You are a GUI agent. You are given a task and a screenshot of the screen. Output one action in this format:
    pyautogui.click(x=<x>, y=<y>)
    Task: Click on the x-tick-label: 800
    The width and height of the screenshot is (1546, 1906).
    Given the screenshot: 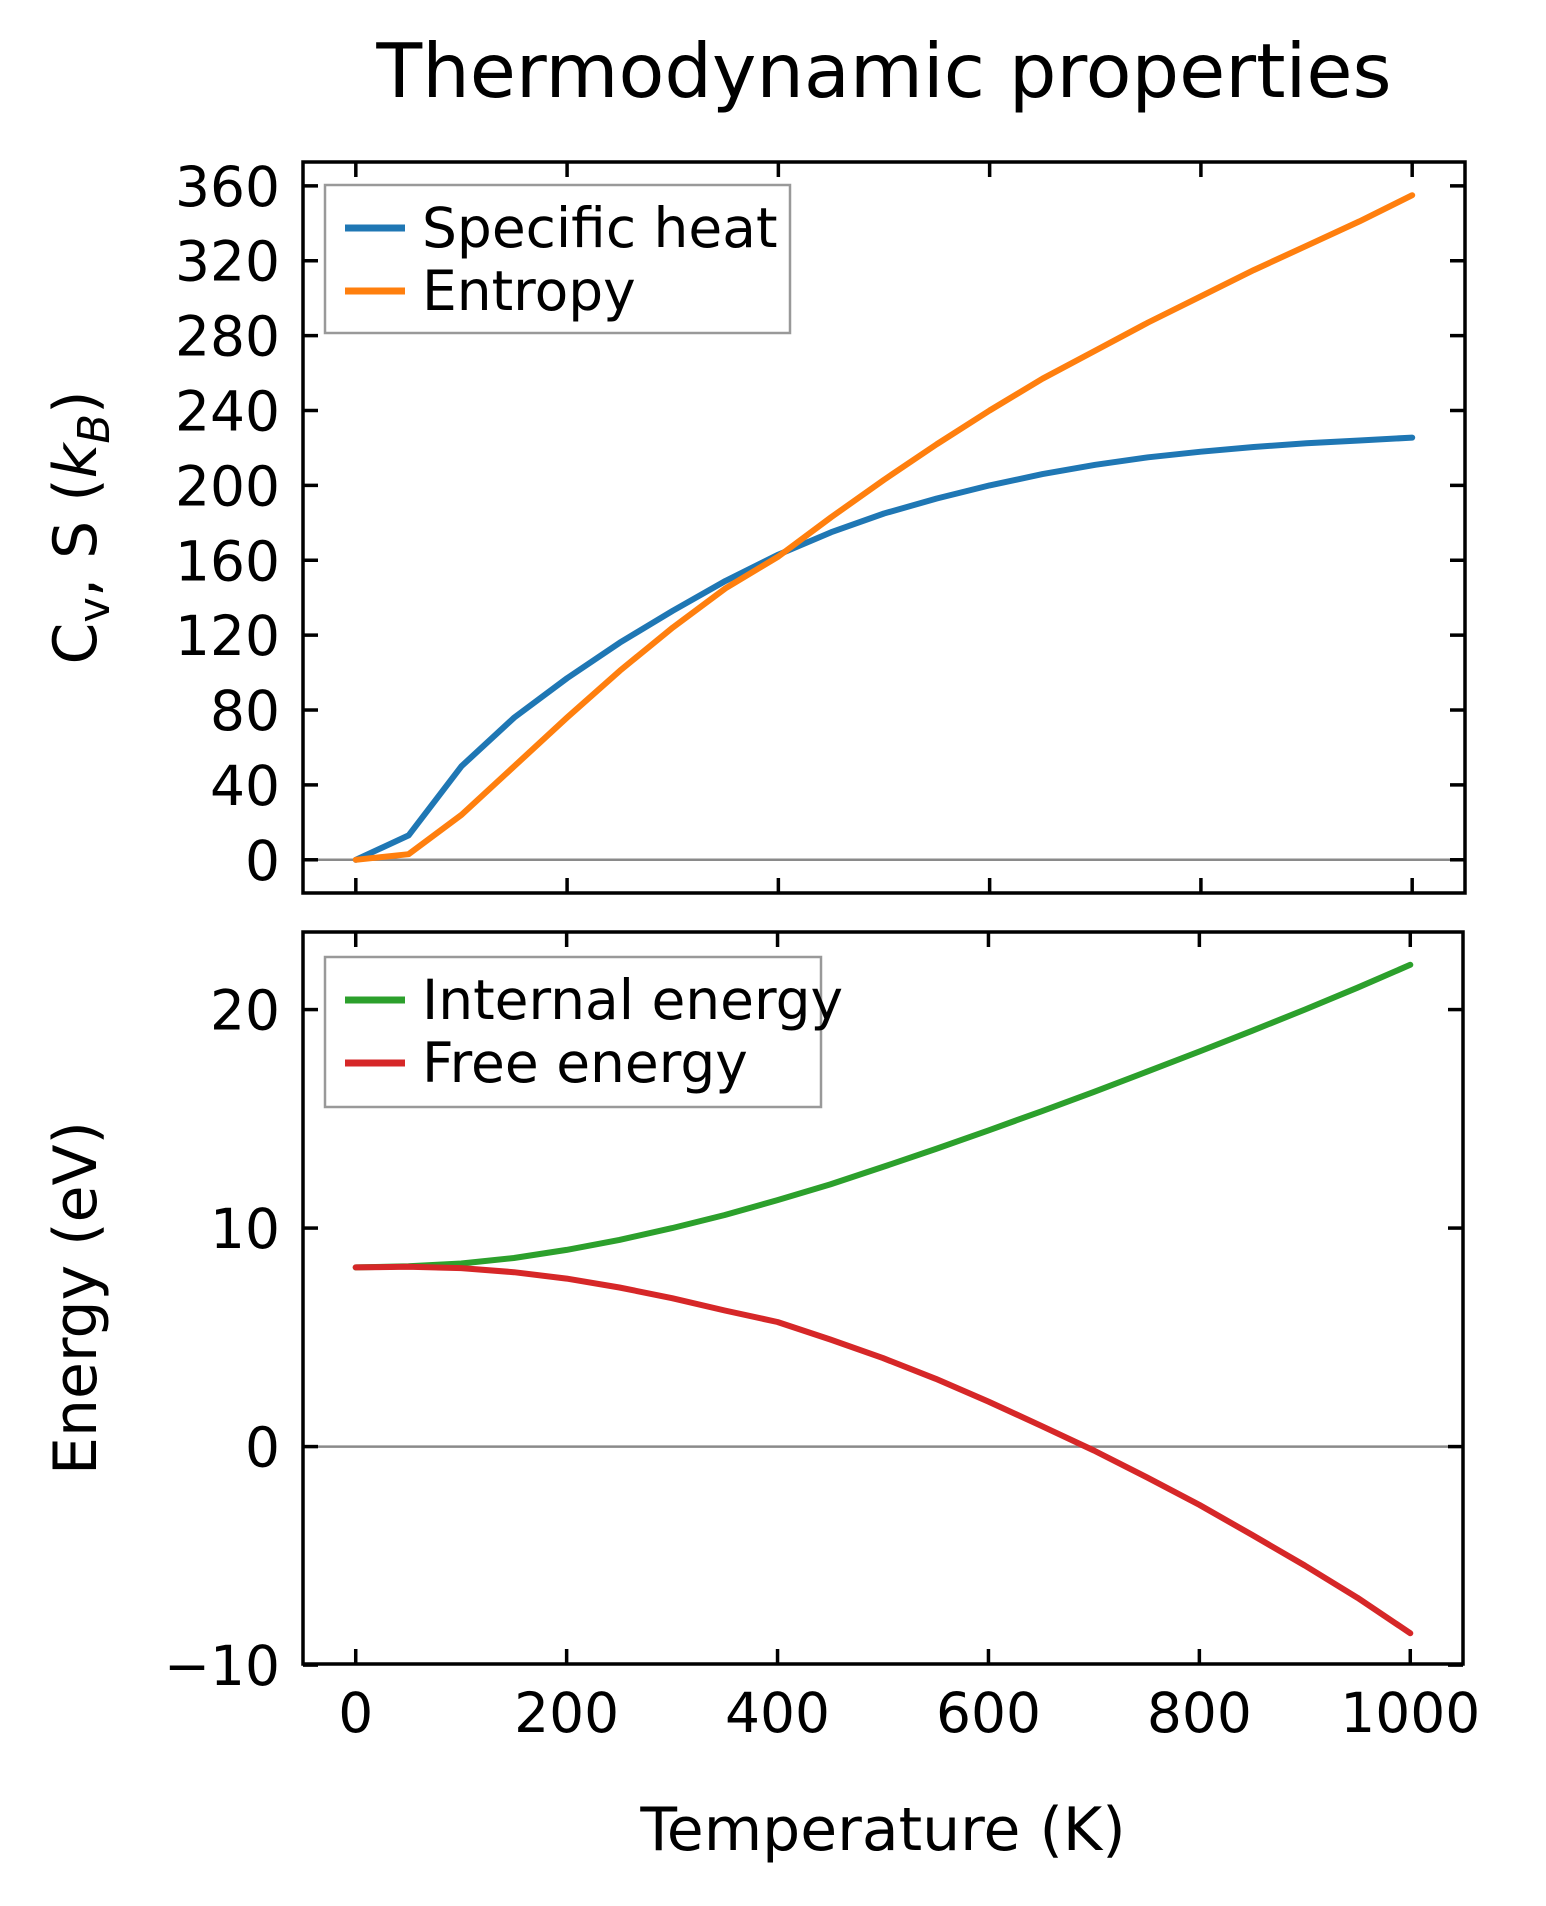 What is the action you would take?
    pyautogui.click(x=1199, y=1713)
    